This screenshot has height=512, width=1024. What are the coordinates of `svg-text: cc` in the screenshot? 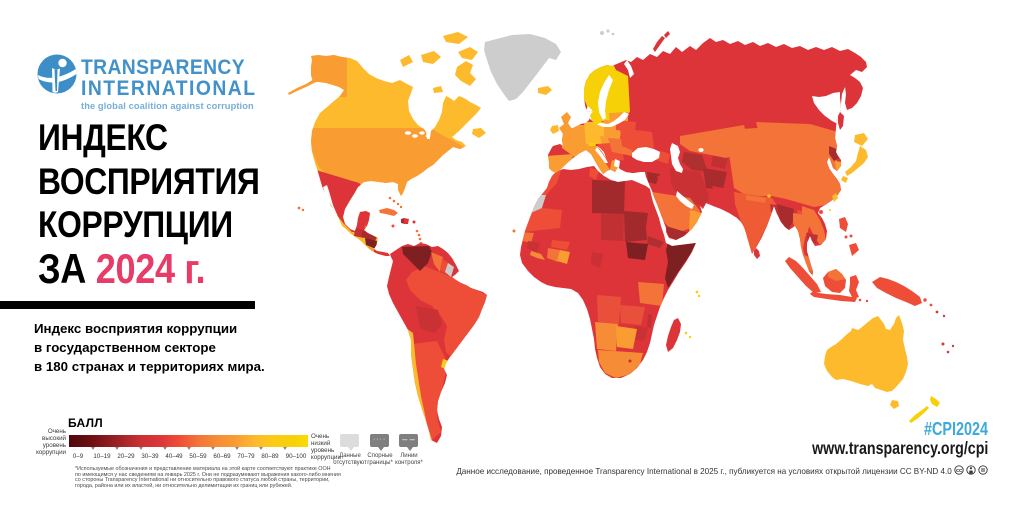 It's located at (959, 471).